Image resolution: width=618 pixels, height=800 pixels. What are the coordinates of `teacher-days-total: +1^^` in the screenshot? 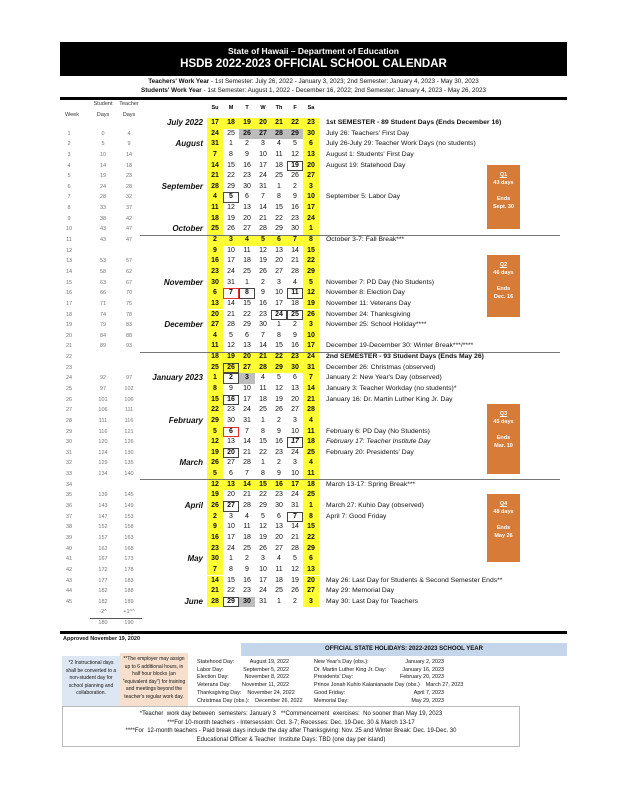 It's located at (129, 612).